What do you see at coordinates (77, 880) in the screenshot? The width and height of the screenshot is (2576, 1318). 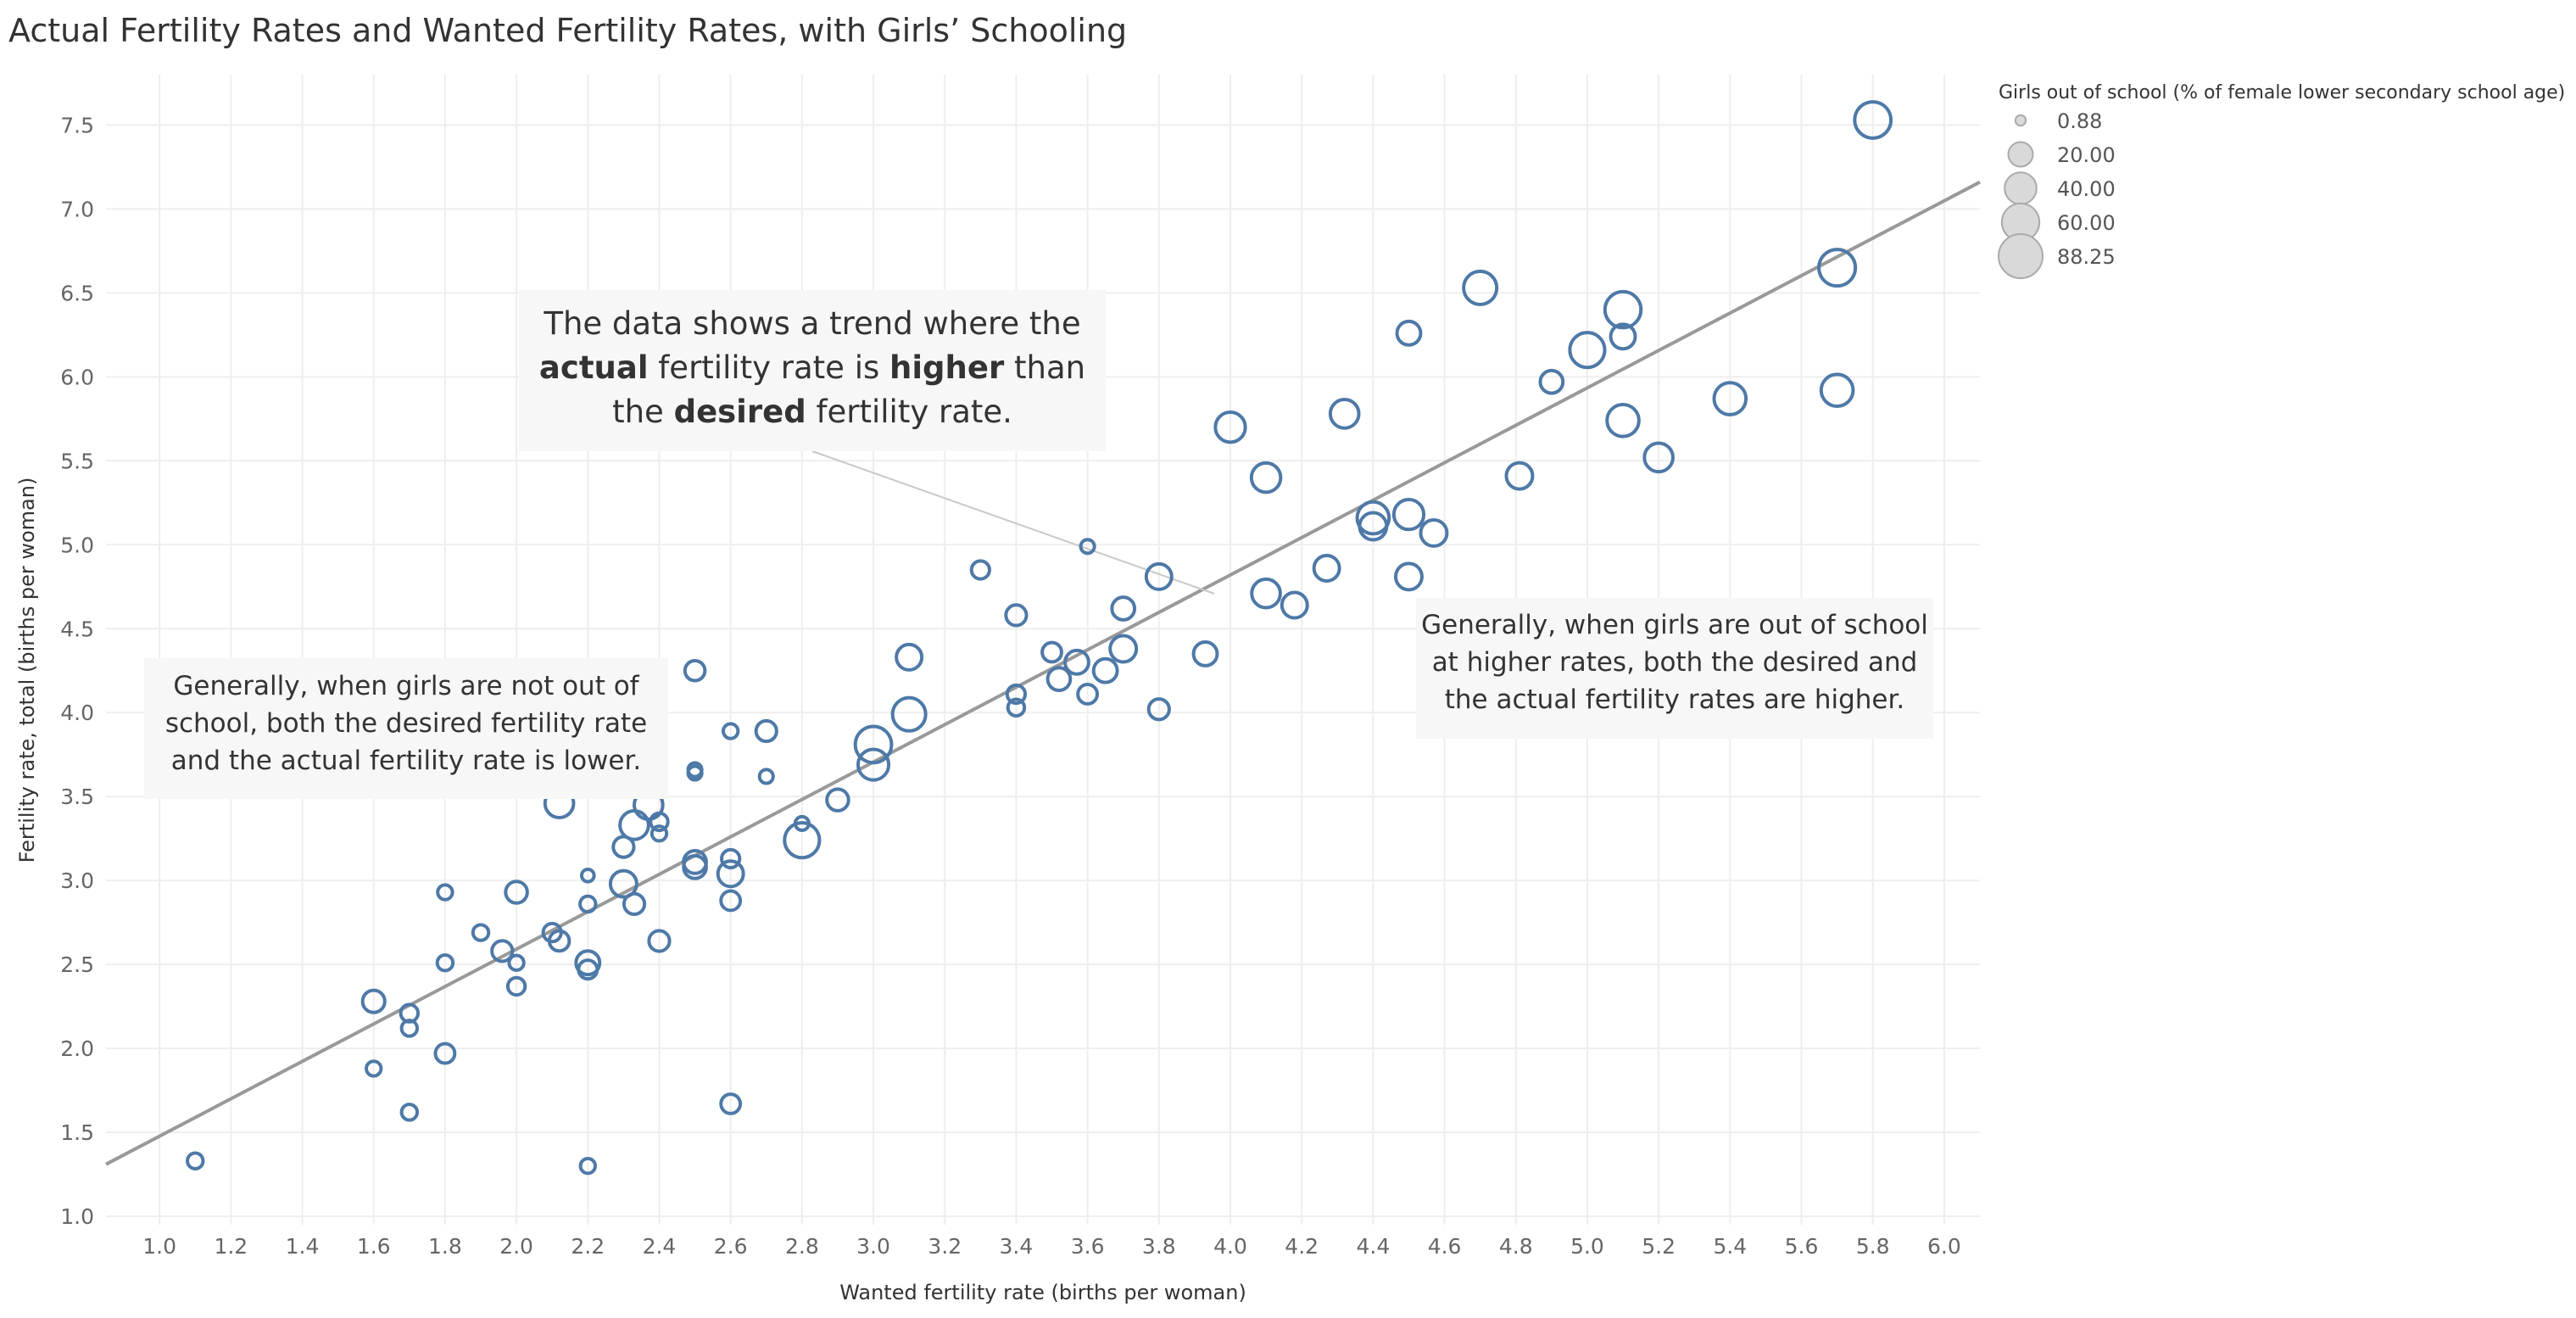 I see `y-tick-label: 3.0` at bounding box center [77, 880].